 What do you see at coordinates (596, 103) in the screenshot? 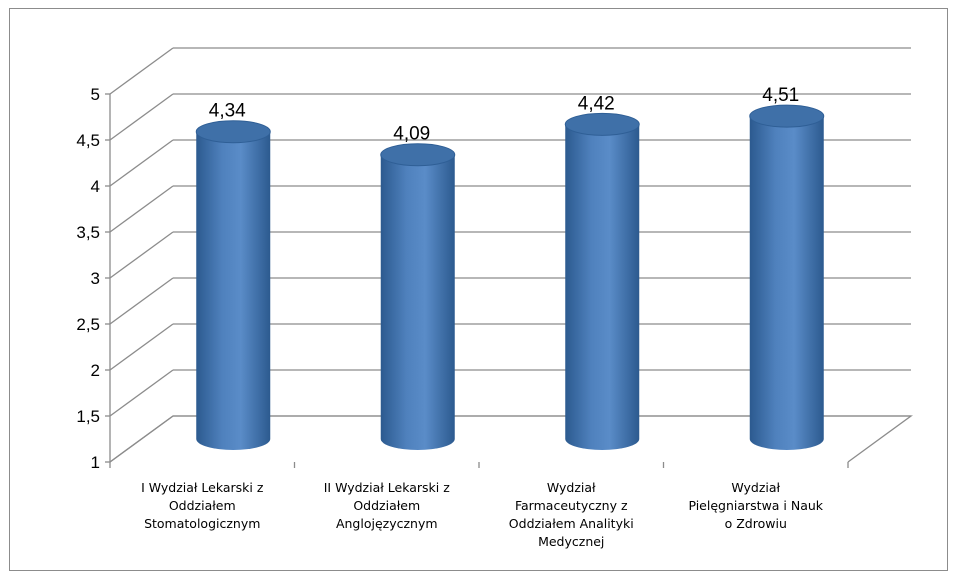
I see `data-label: 4,42` at bounding box center [596, 103].